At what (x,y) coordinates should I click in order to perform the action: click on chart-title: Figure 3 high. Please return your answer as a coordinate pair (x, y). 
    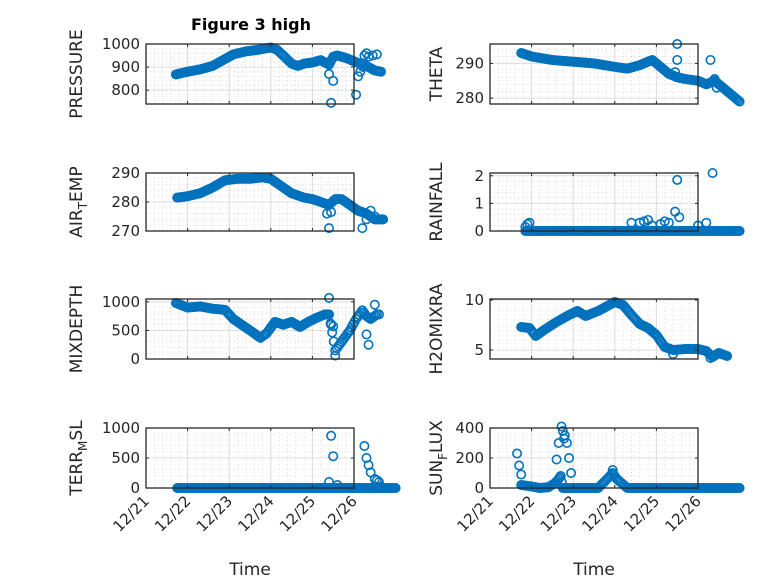
    Looking at the image, I should click on (251, 24).